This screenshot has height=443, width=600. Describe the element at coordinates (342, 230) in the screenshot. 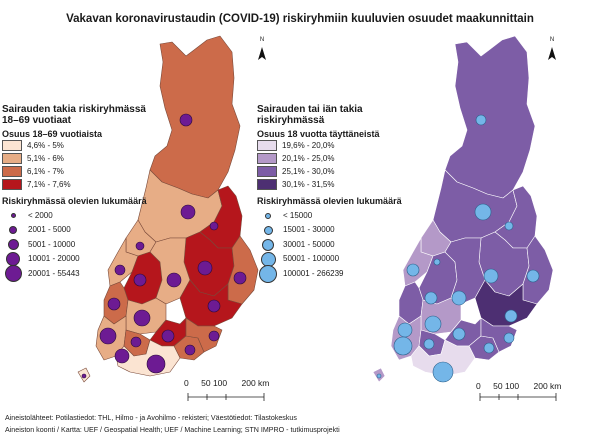

I see `legend-right-count-2: 15001 - 30000` at that location.